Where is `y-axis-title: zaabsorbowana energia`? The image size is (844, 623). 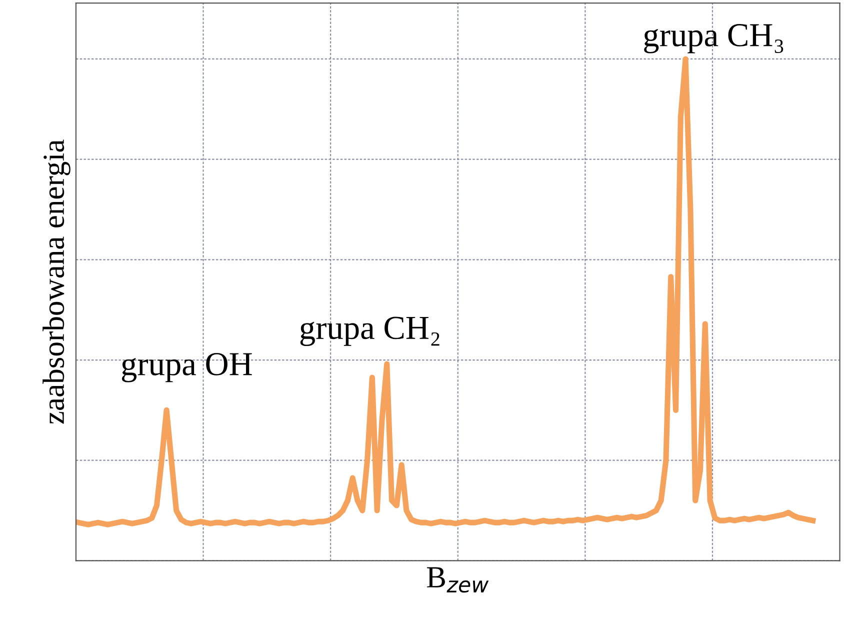 y-axis-title: zaabsorbowana energia is located at coordinates (56, 282).